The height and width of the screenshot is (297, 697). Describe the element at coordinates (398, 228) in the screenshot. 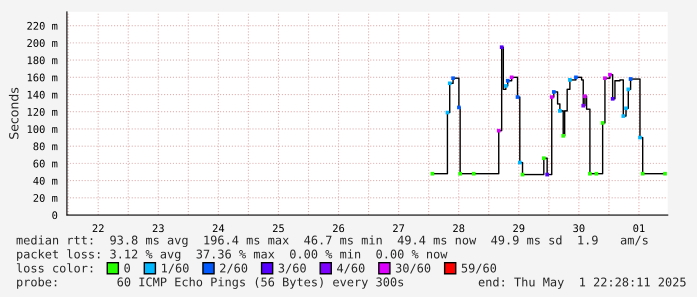

I see `x-tick-label: 27` at that location.